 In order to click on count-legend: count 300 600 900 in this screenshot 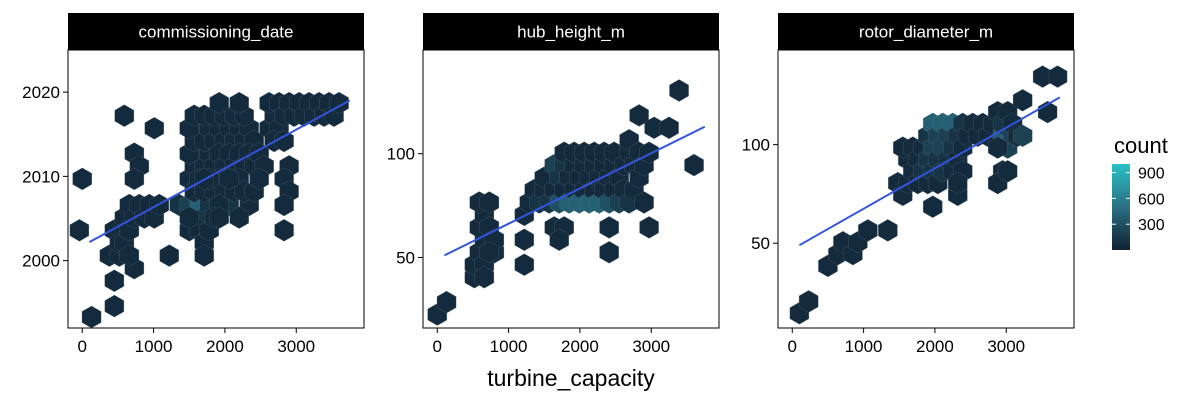, I will do `click(1140, 191)`.